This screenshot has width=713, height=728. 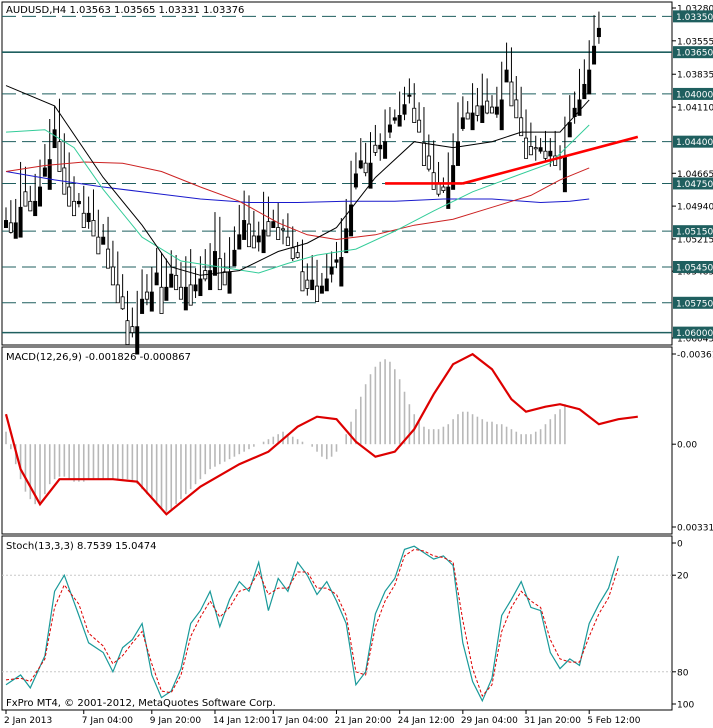 What do you see at coordinates (683, 577) in the screenshot?
I see `stoch-axis-tick-label: 20` at bounding box center [683, 577].